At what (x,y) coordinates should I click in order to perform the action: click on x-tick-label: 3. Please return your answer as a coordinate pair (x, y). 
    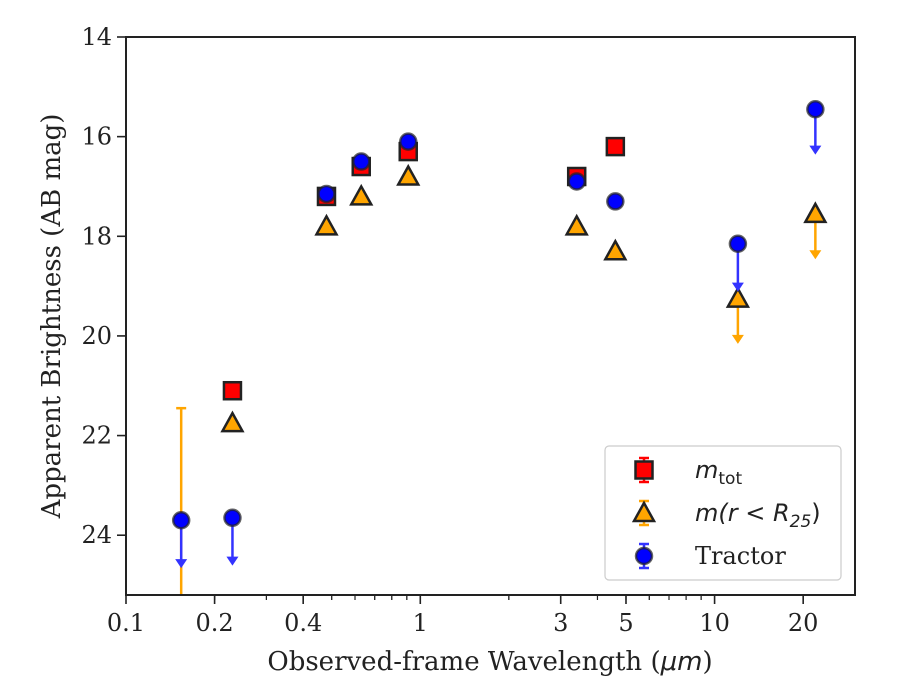
    Looking at the image, I should click on (560, 623).